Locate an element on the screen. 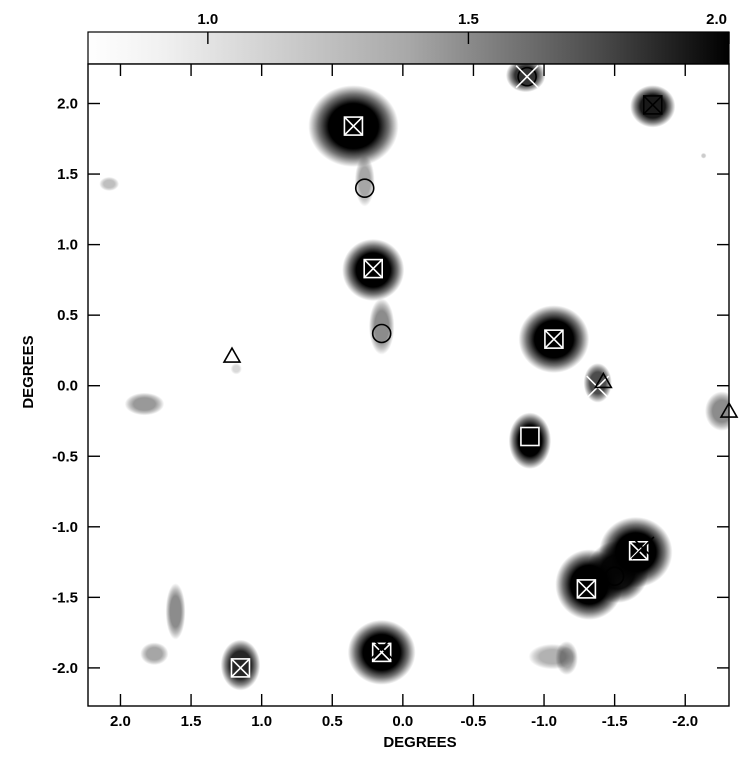 This screenshot has height=760, width=747. colorbar-ticks: 1.0 1.5 2.0 is located at coordinates (463, 27).